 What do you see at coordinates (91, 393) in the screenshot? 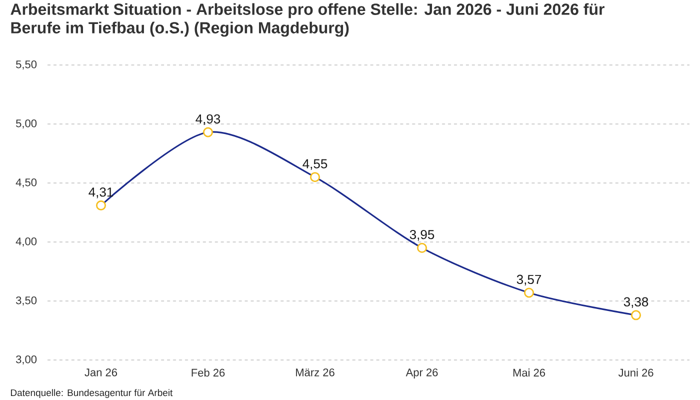
I see `text: Datenquelle: Bundesagentur für Arbeit` at bounding box center [91, 393].